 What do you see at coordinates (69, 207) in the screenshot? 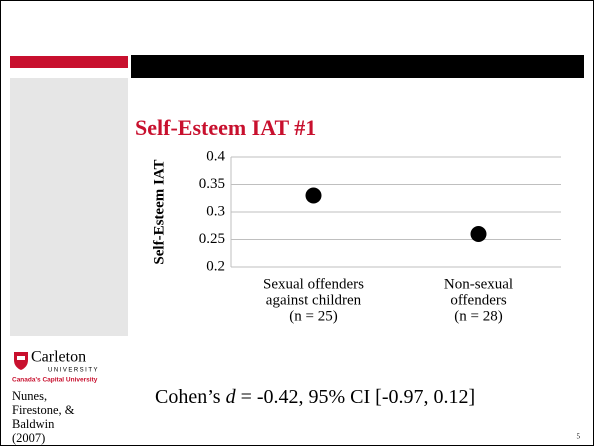
I see `sidebar` at bounding box center [69, 207].